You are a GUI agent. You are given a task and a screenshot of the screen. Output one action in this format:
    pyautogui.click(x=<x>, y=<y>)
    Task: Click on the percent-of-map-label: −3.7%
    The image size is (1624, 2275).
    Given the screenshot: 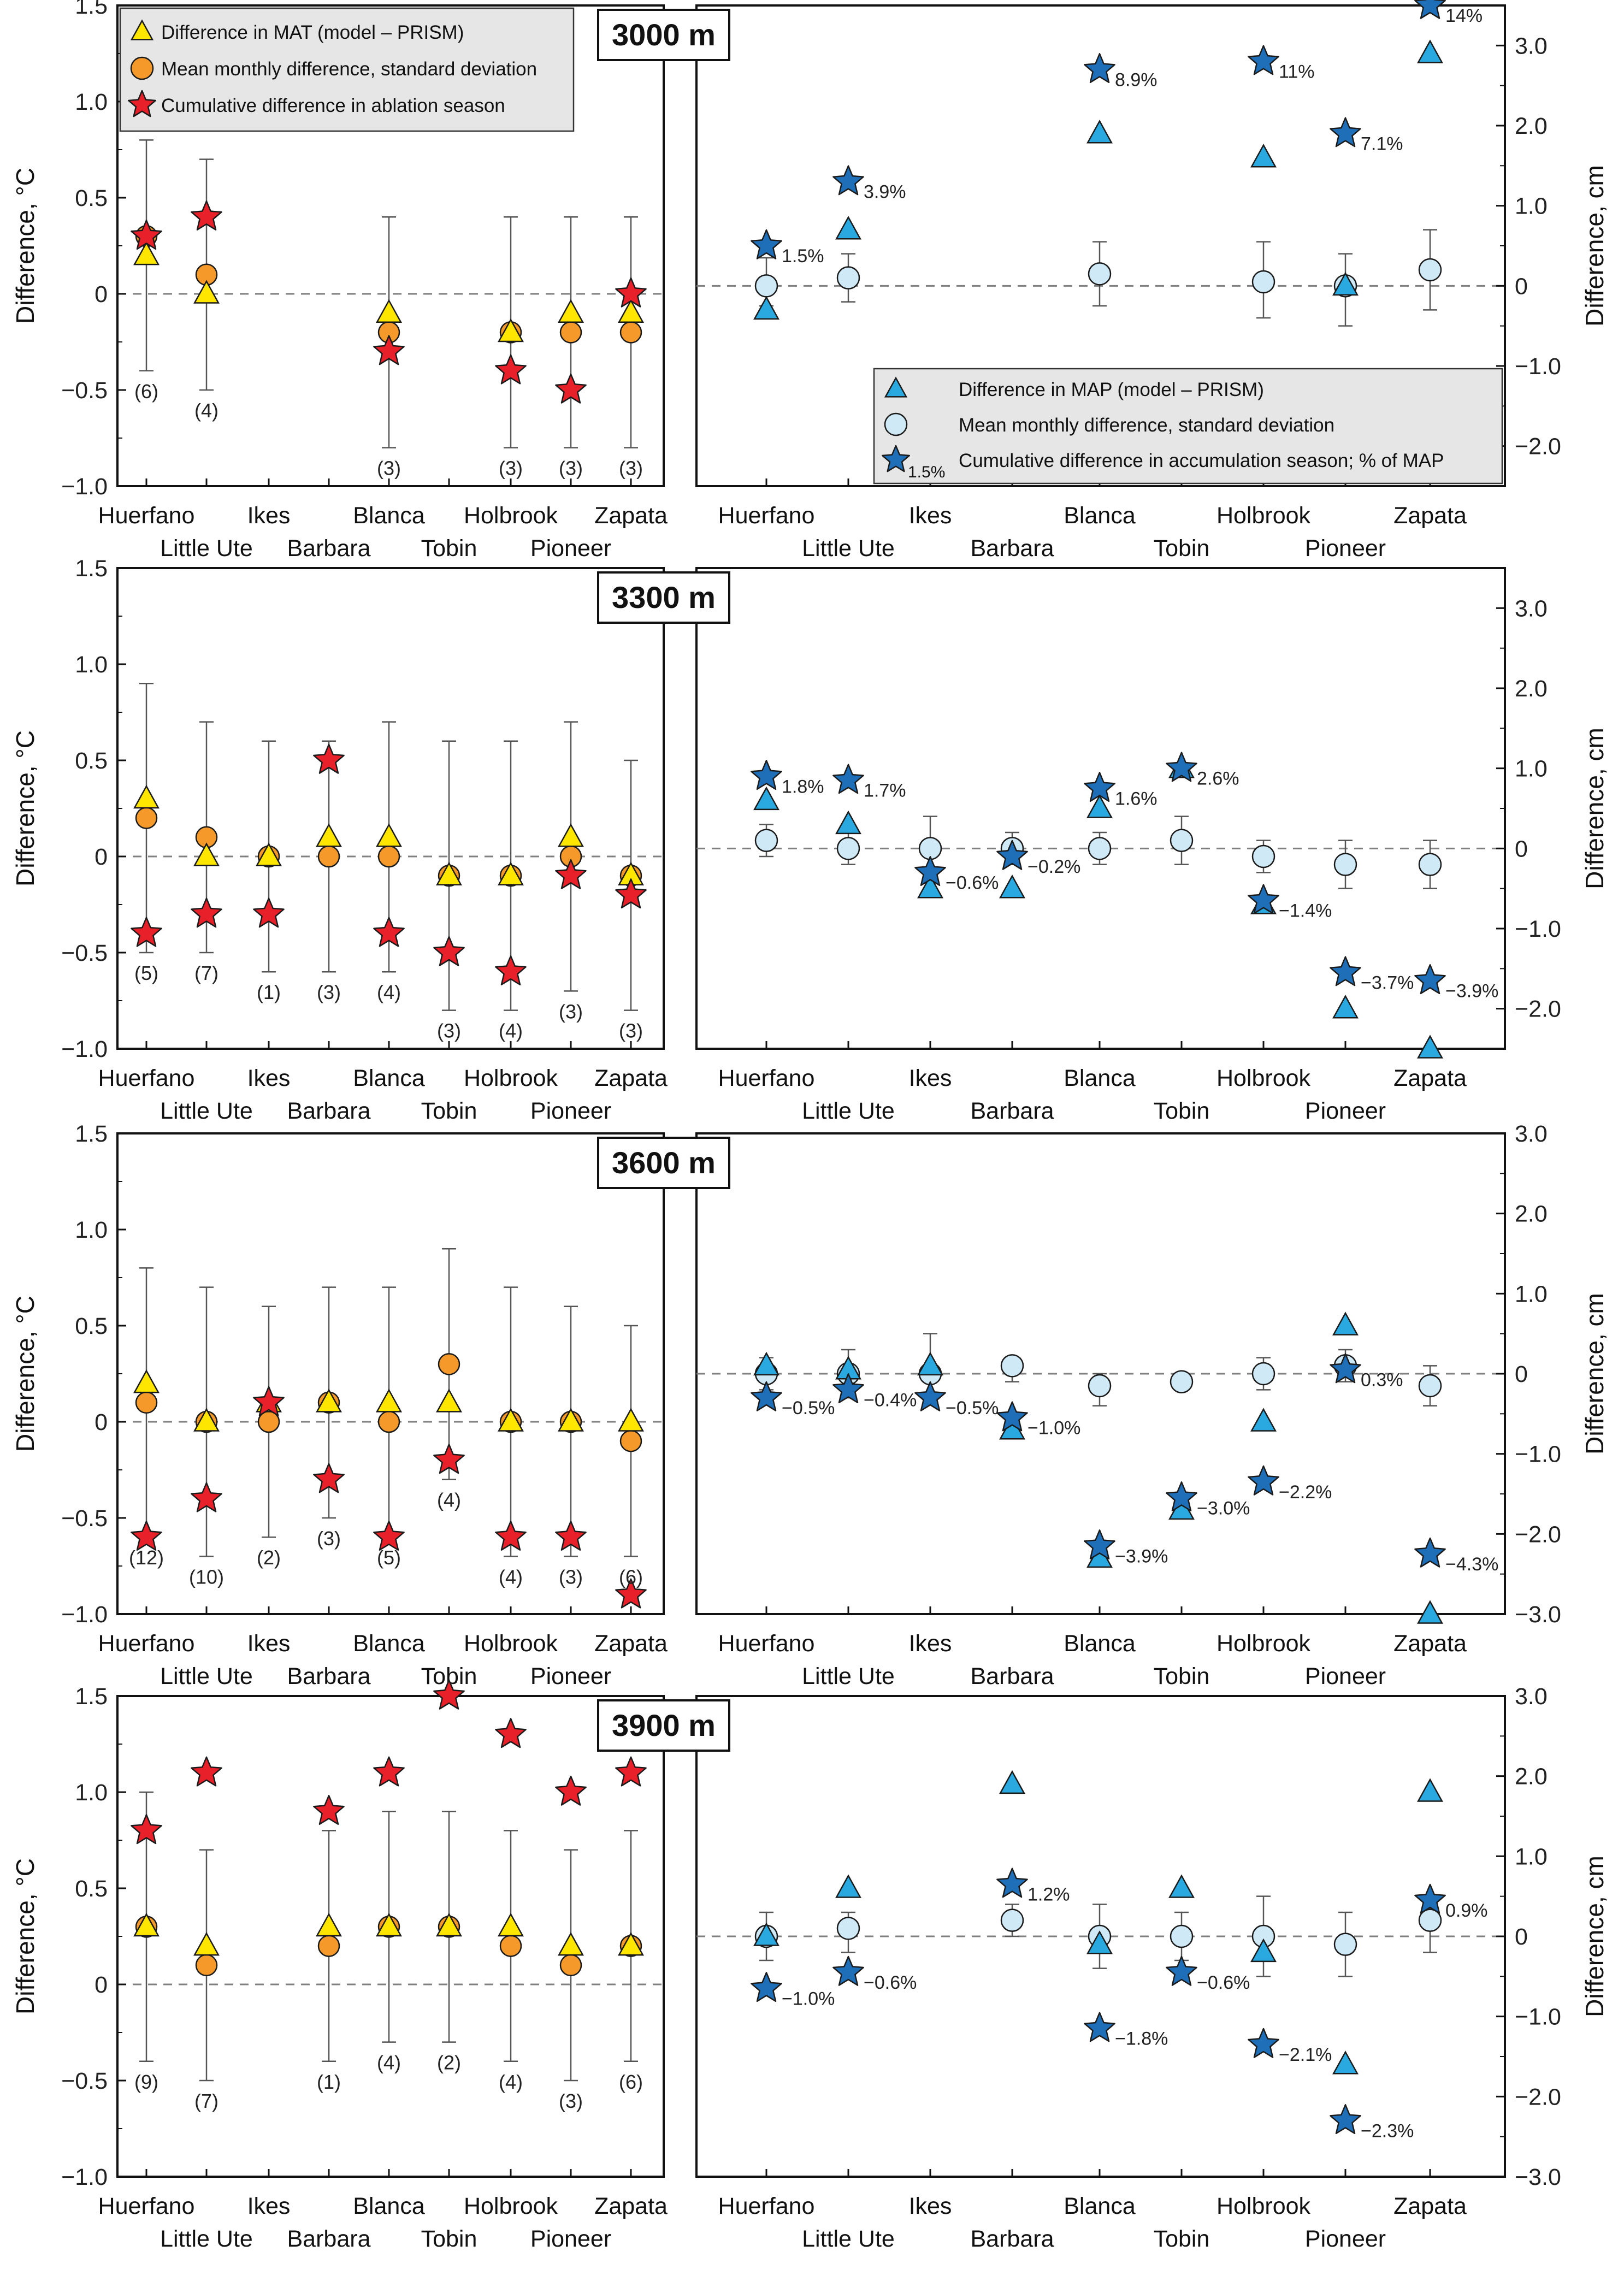 What is the action you would take?
    pyautogui.click(x=1387, y=983)
    